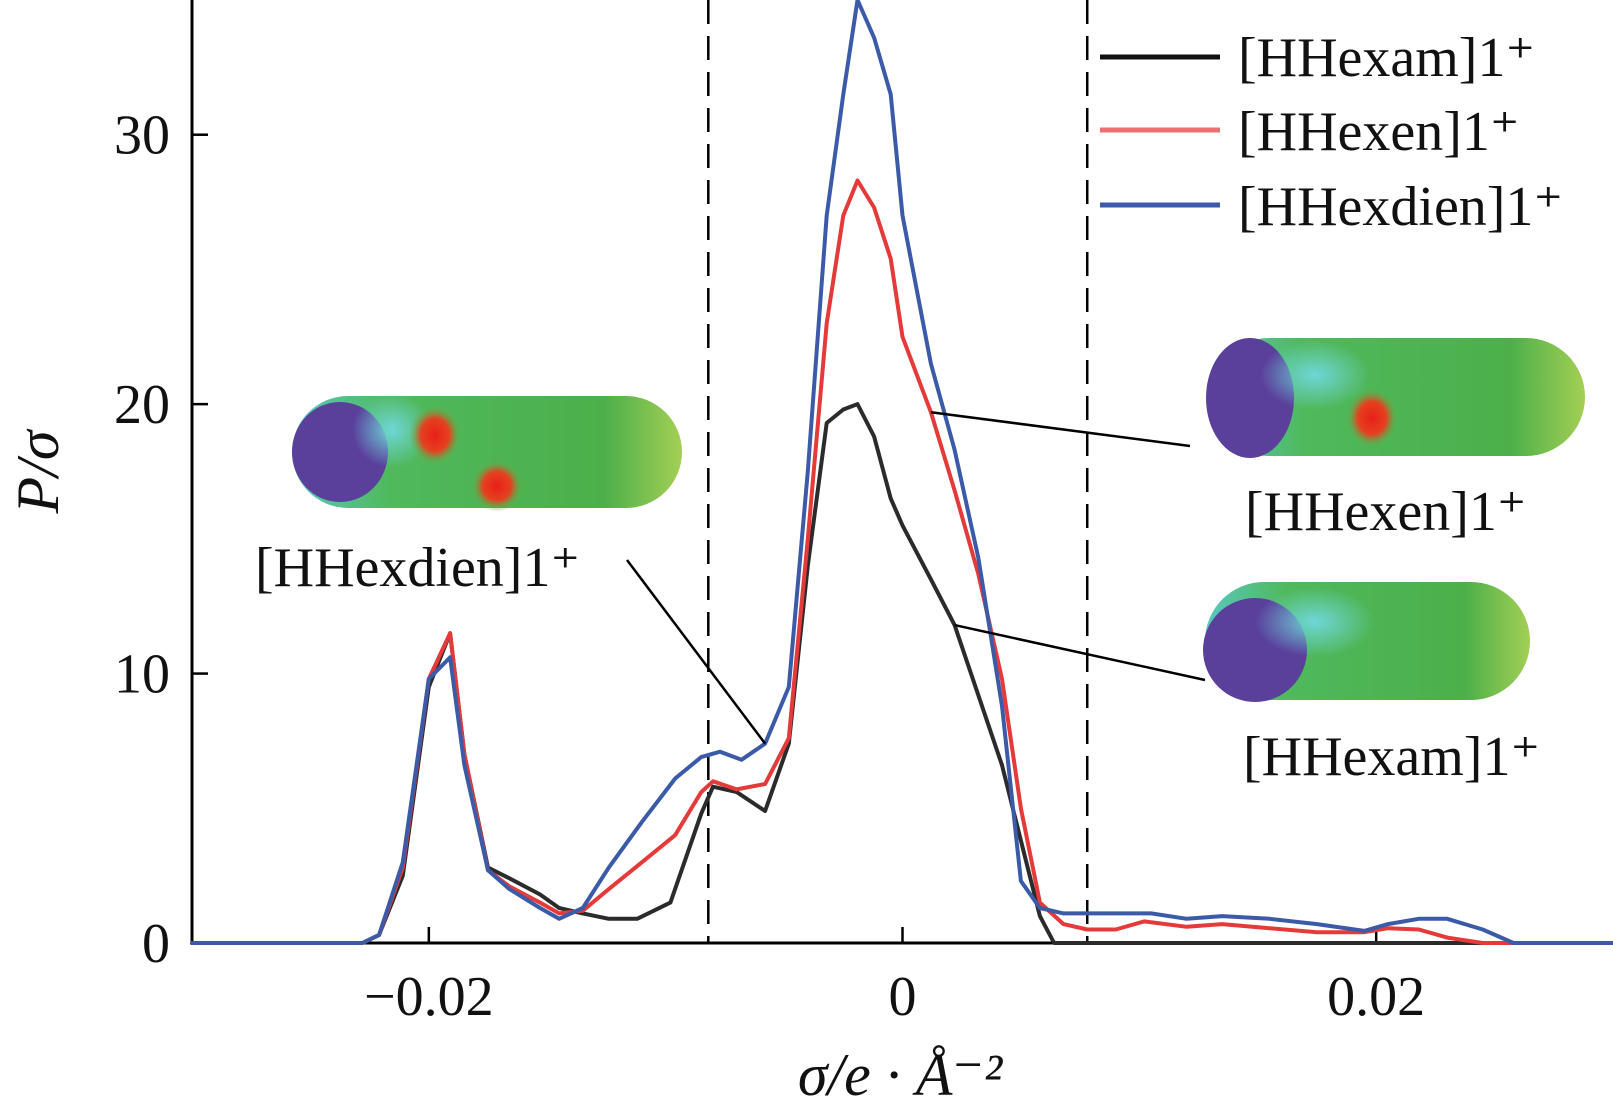  Describe the element at coordinates (142, 405) in the screenshot. I see `y-tick-label: 20` at that location.